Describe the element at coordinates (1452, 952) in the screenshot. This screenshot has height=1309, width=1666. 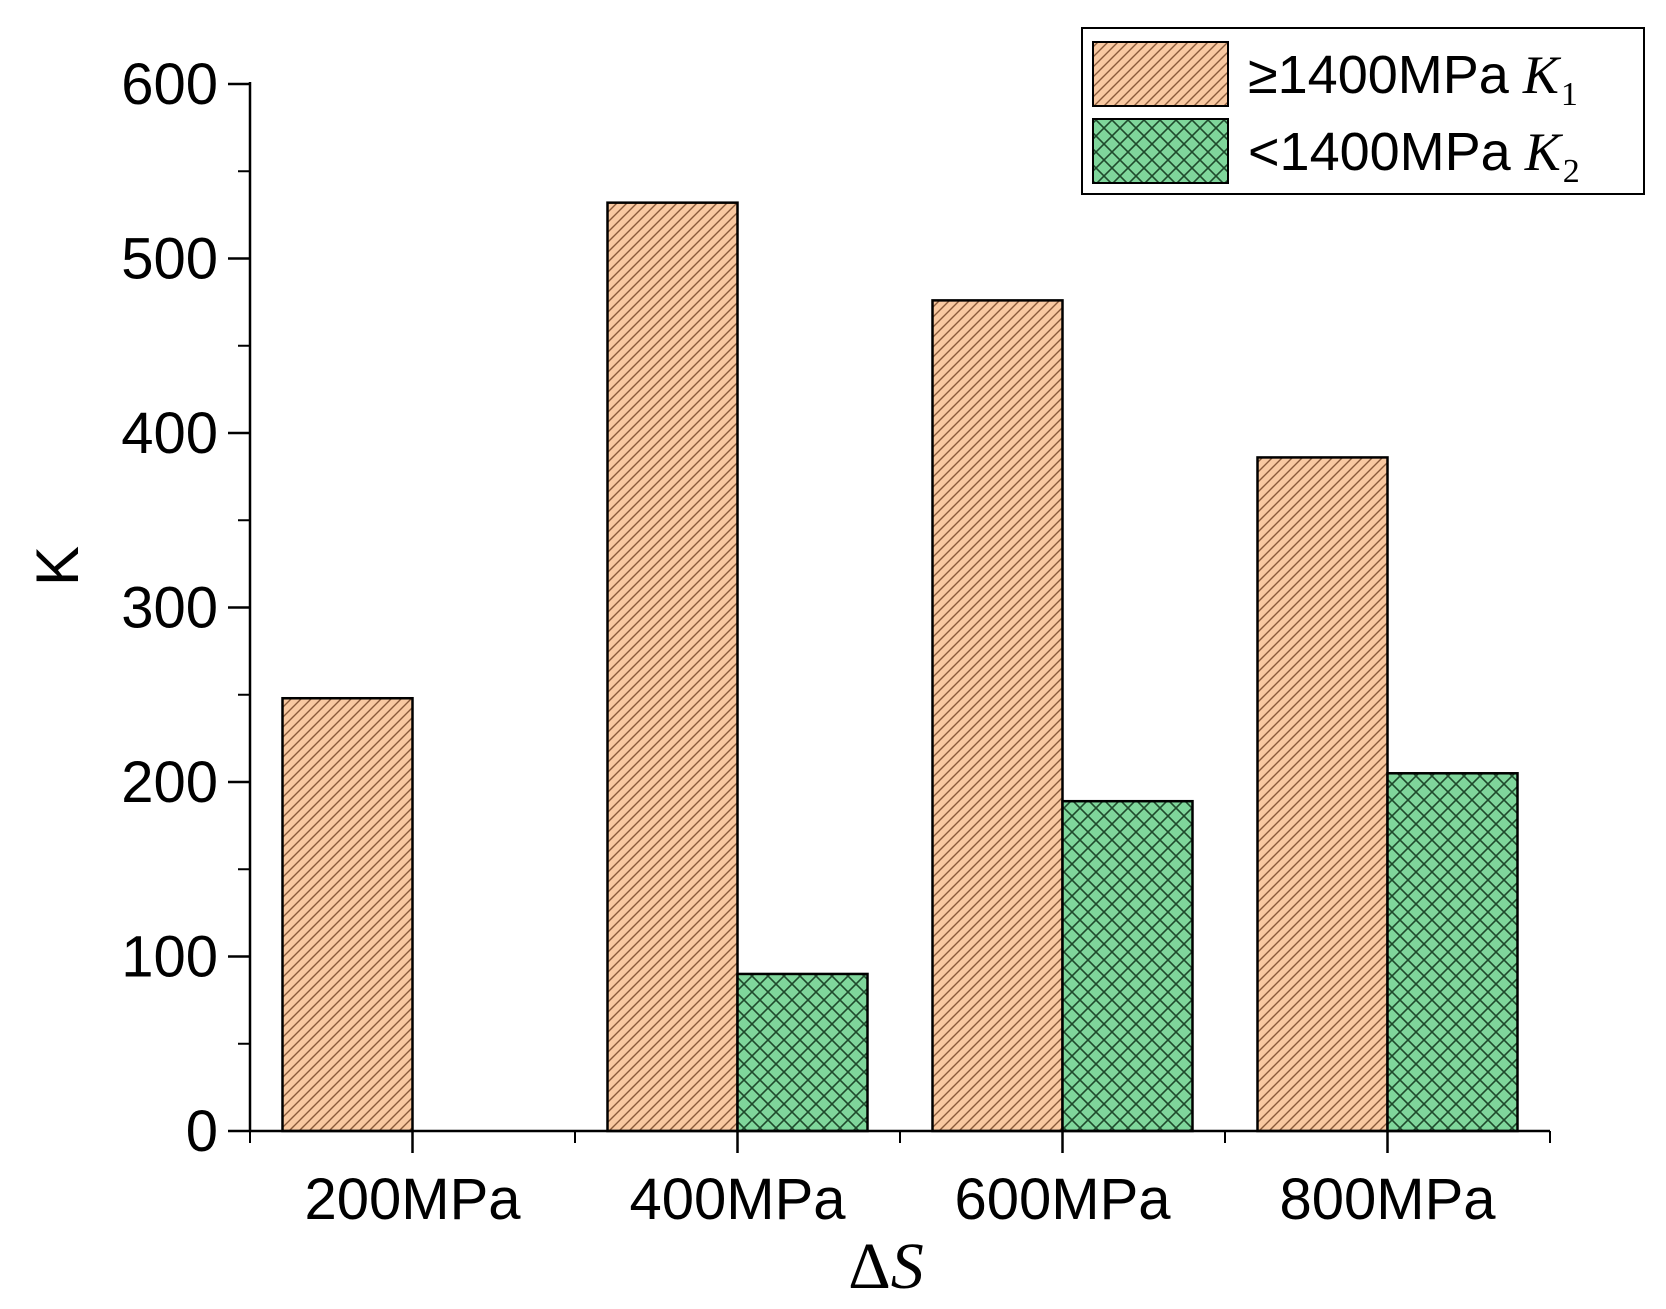
I see `bar-k2-800mpa` at that location.